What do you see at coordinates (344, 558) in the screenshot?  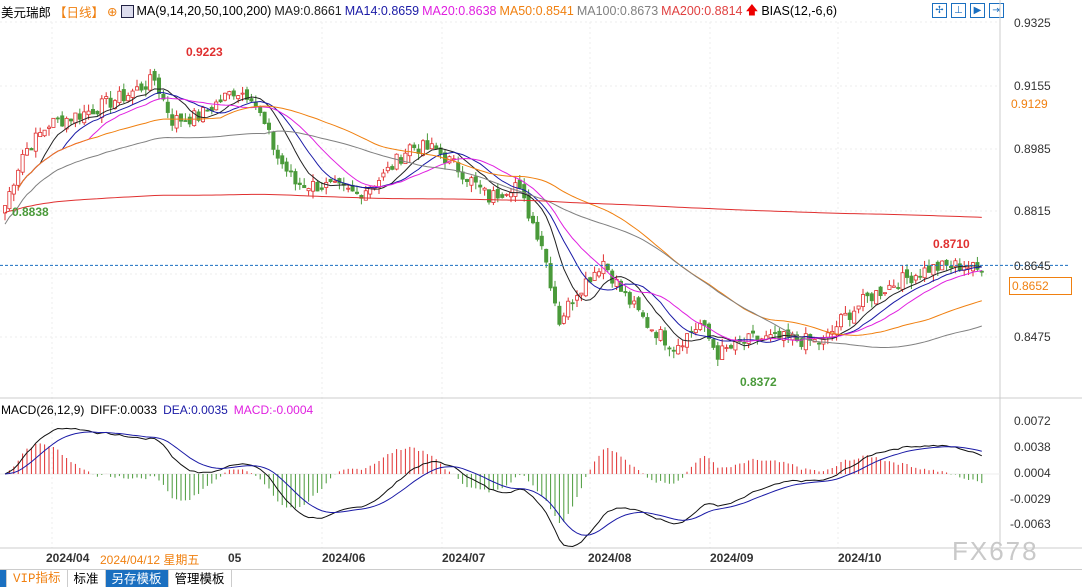 I see `date-tick: 2024/06` at bounding box center [344, 558].